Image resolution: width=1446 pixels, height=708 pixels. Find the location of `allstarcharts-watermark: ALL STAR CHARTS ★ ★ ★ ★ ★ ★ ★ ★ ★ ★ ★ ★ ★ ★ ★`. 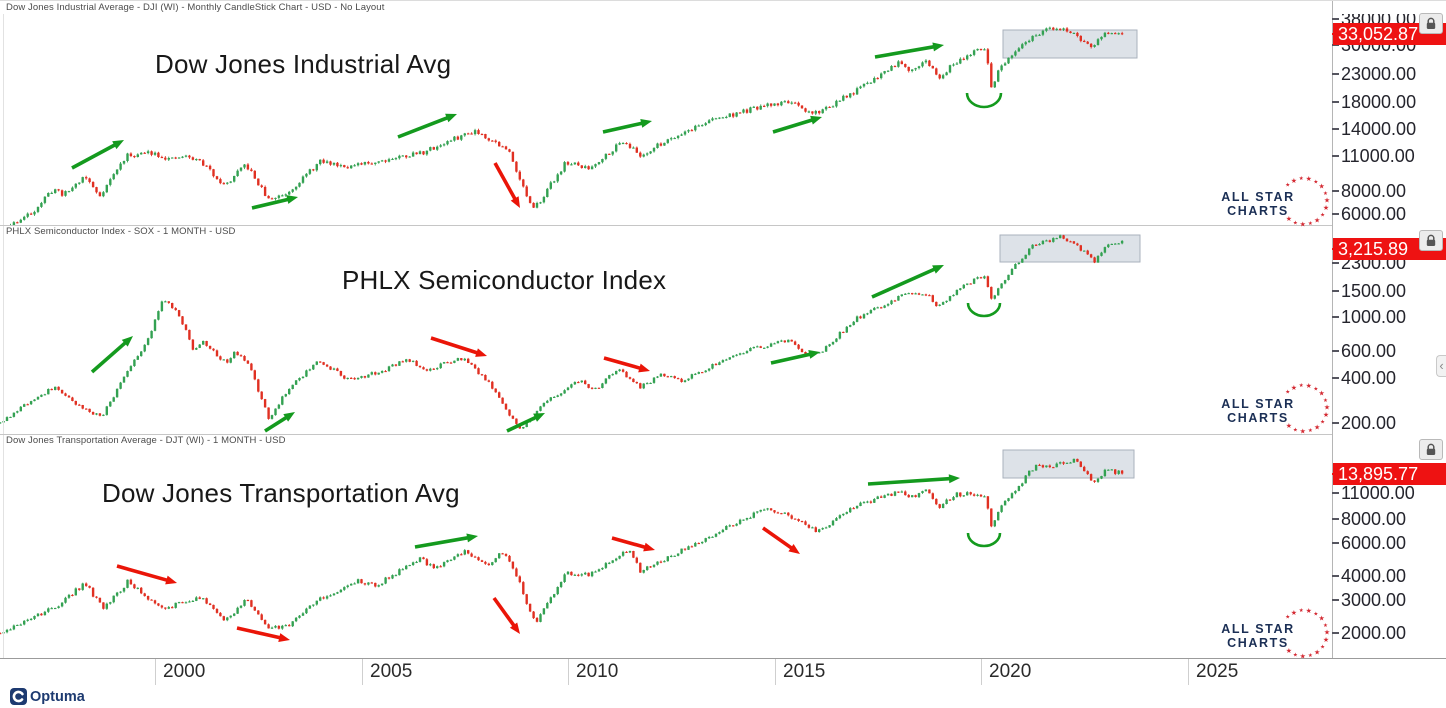

allstarcharts-watermark: ALL STAR CHARTS ★ ★ ★ ★ ★ ★ ★ ★ ★ ★ ★ ★ ★ ★ ★ is located at coordinates (1277, 203).